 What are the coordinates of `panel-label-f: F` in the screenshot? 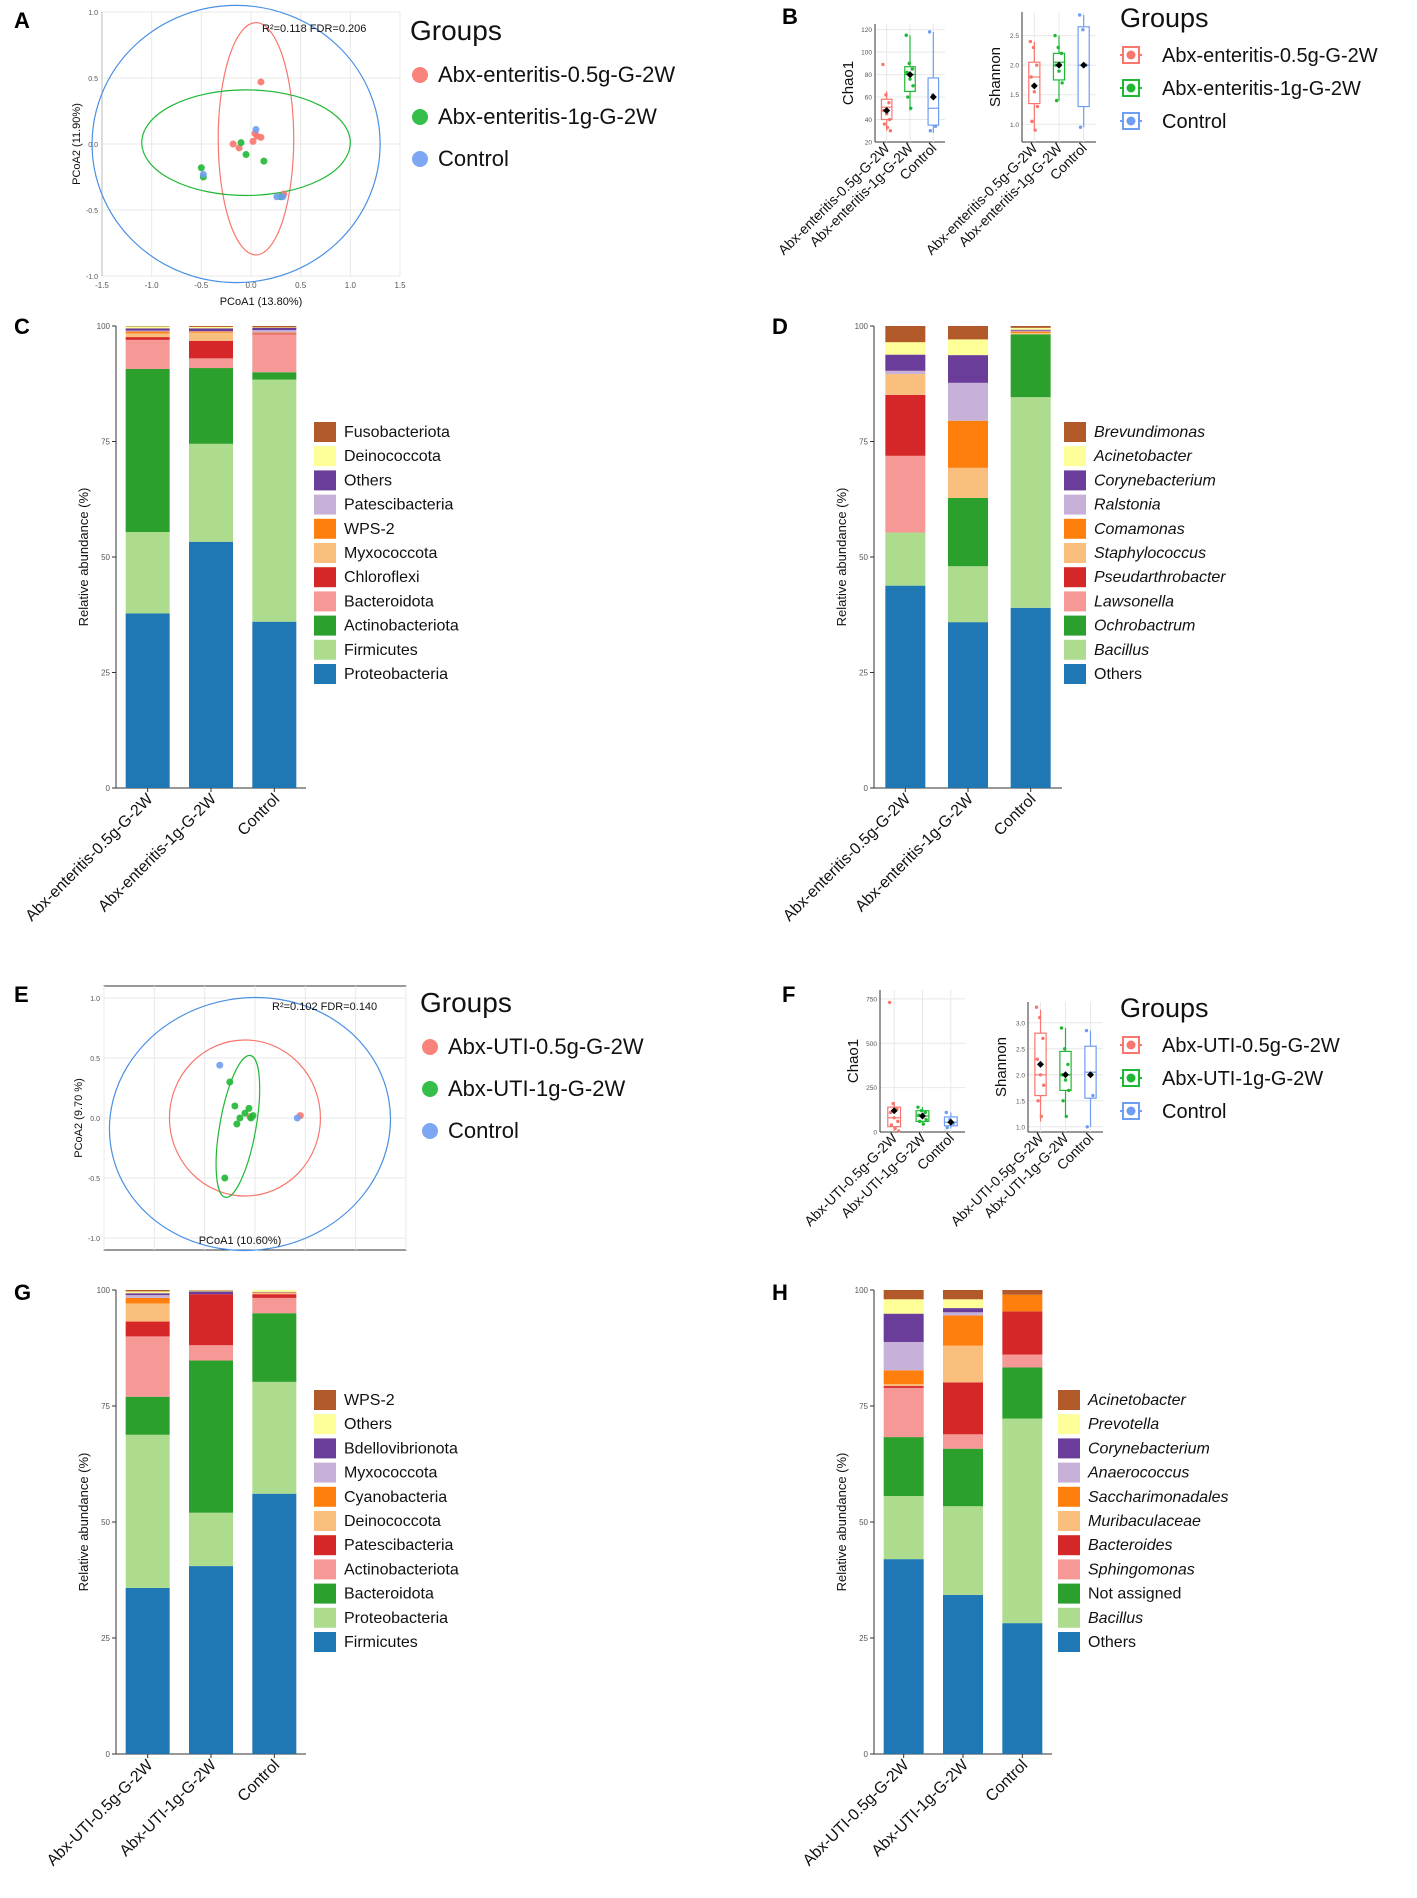 It's located at (788, 994).